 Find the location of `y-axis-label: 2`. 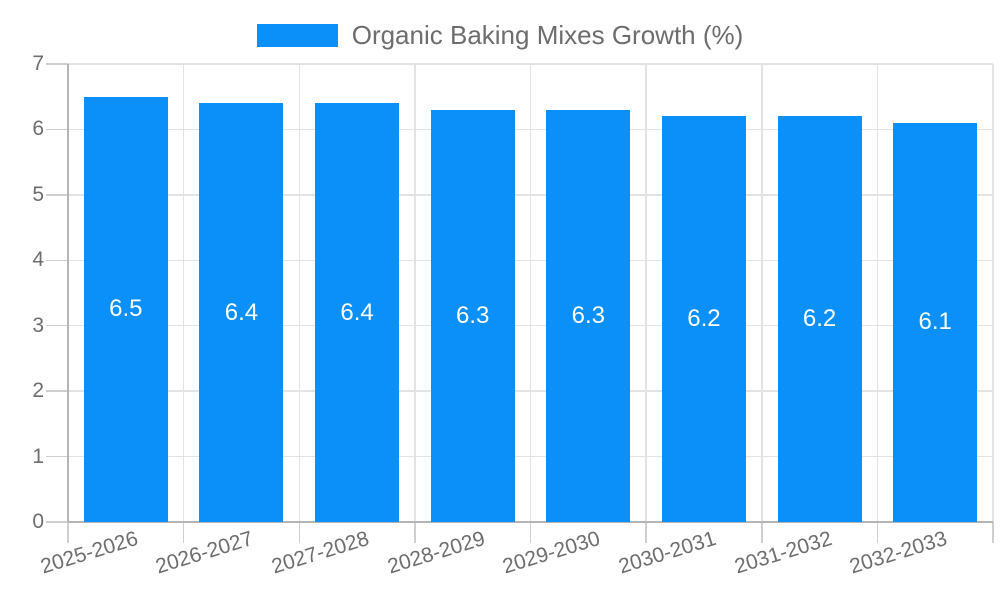

y-axis-label: 2 is located at coordinates (38, 391).